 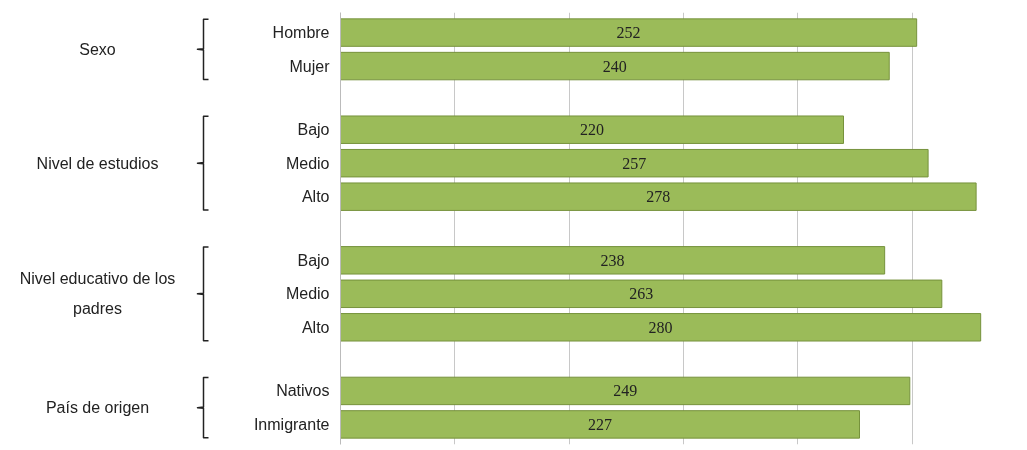 I want to click on text: Nivel educativo de los padres, so click(x=97, y=294).